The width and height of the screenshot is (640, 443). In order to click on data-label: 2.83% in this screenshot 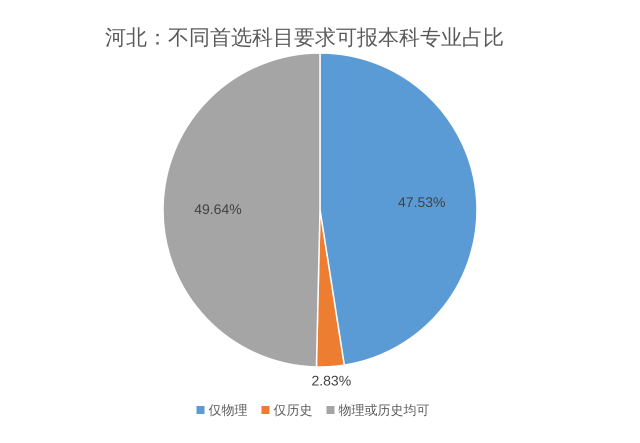, I will do `click(331, 380)`.